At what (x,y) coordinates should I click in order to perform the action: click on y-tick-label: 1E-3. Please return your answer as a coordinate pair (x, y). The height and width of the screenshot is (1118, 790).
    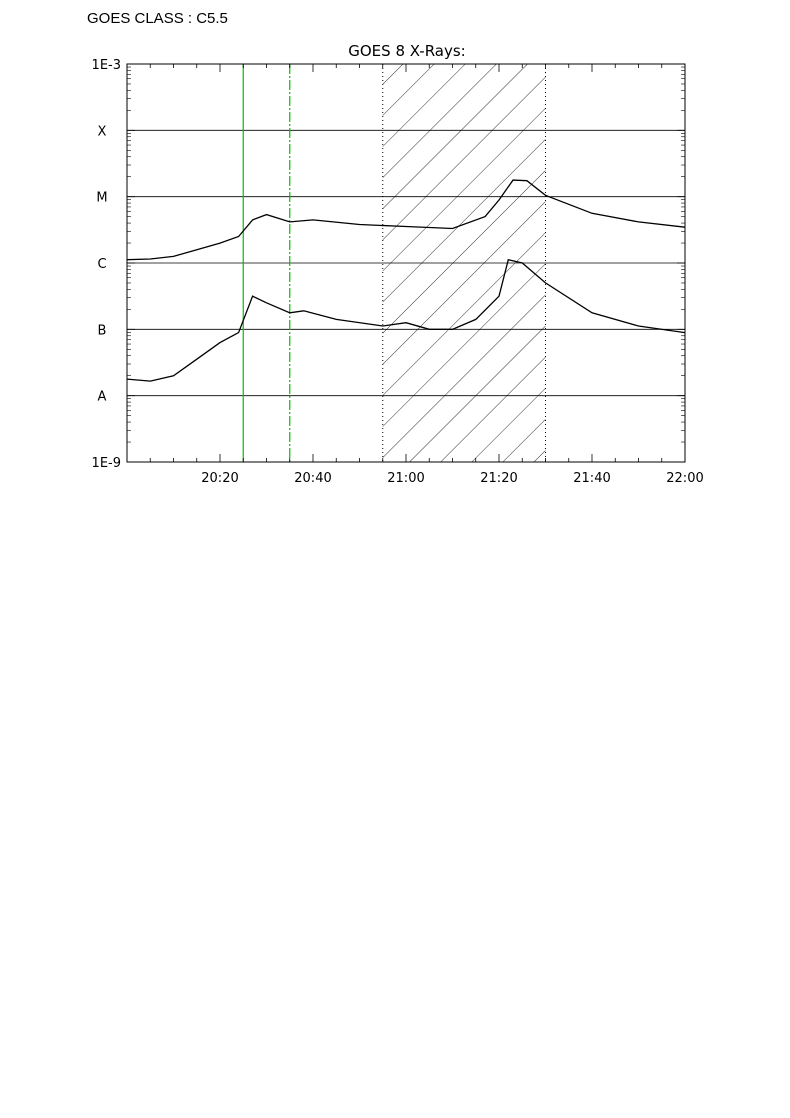
    Looking at the image, I should click on (106, 65).